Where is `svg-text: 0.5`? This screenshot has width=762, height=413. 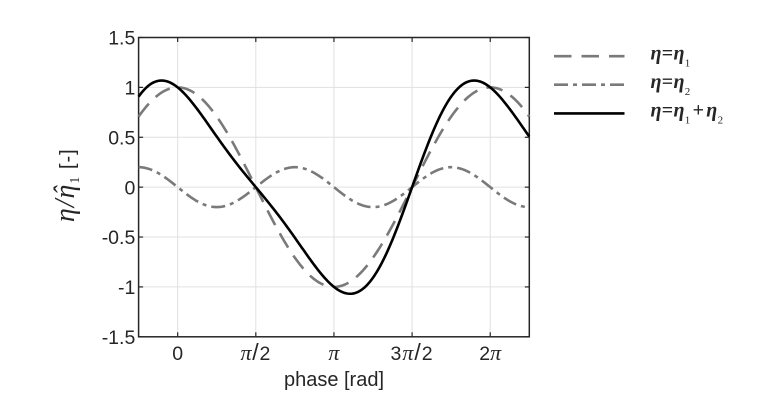 svg-text: 0.5 is located at coordinates (121, 138).